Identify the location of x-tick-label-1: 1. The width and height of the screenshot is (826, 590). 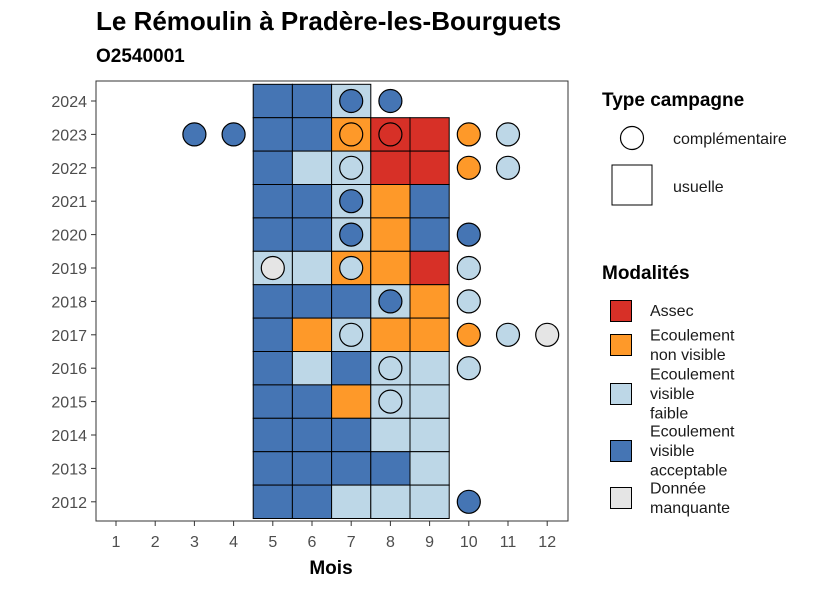
(116, 542).